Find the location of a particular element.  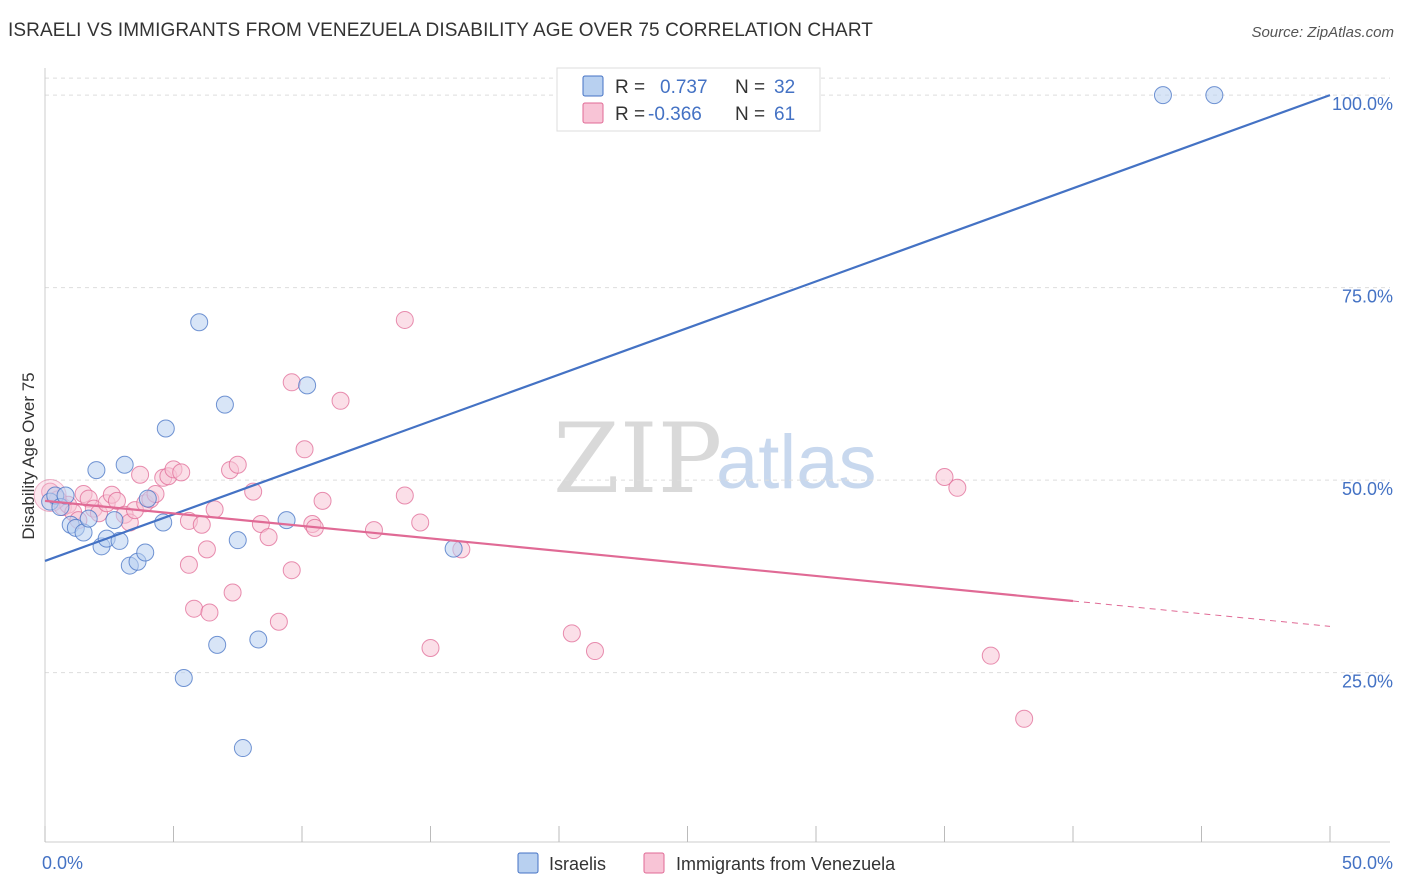

legend-r-label-venezuela: R = is located at coordinates (630, 114).